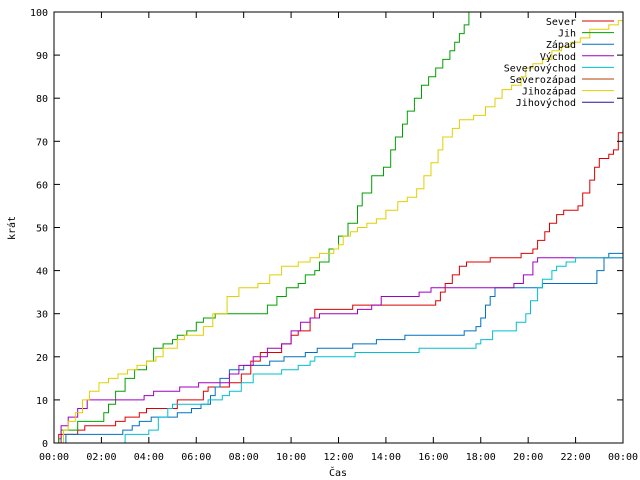 The width and height of the screenshot is (640, 480). Describe the element at coordinates (433, 457) in the screenshot. I see `x-tick-label: 16:00` at that location.